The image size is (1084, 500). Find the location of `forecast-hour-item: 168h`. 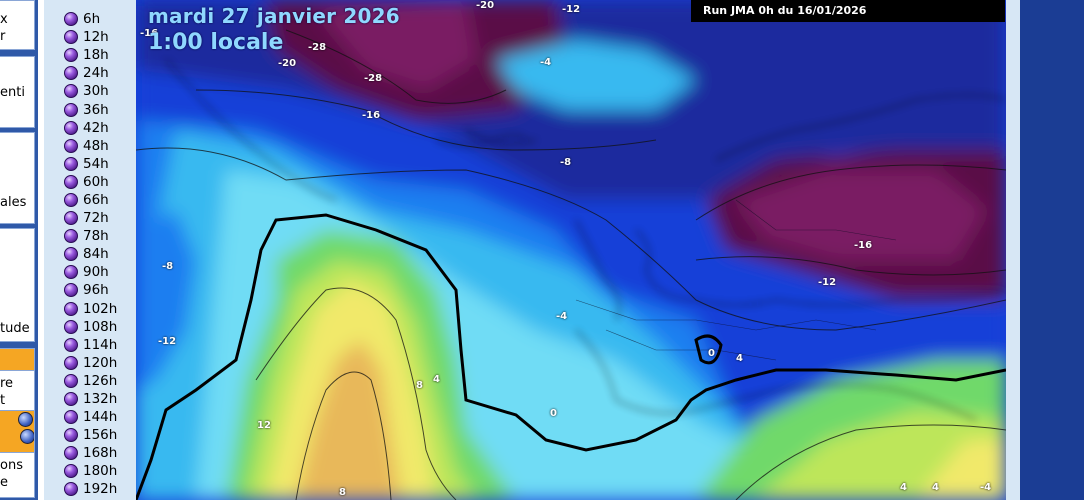

forecast-hour-item: 168h is located at coordinates (90, 453).